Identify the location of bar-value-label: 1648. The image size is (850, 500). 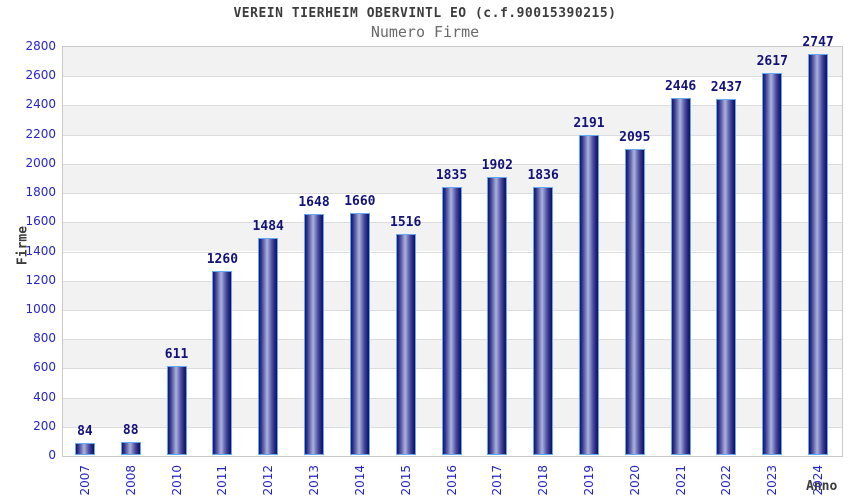
(314, 203).